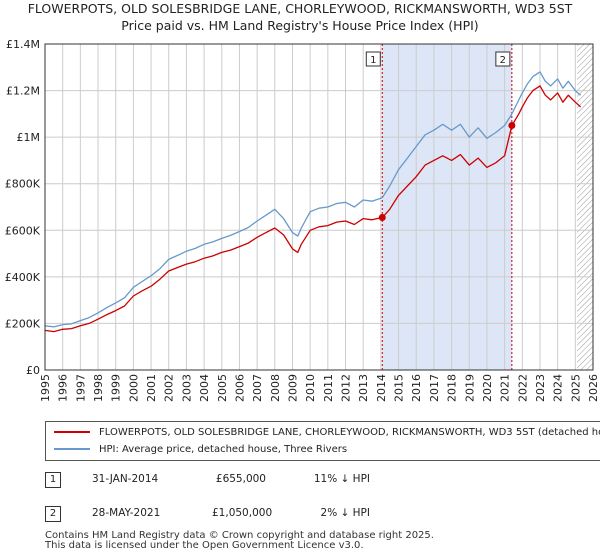 The height and width of the screenshot is (560, 600). Describe the element at coordinates (434, 388) in the screenshot. I see `x-tick-label: 2017` at that location.